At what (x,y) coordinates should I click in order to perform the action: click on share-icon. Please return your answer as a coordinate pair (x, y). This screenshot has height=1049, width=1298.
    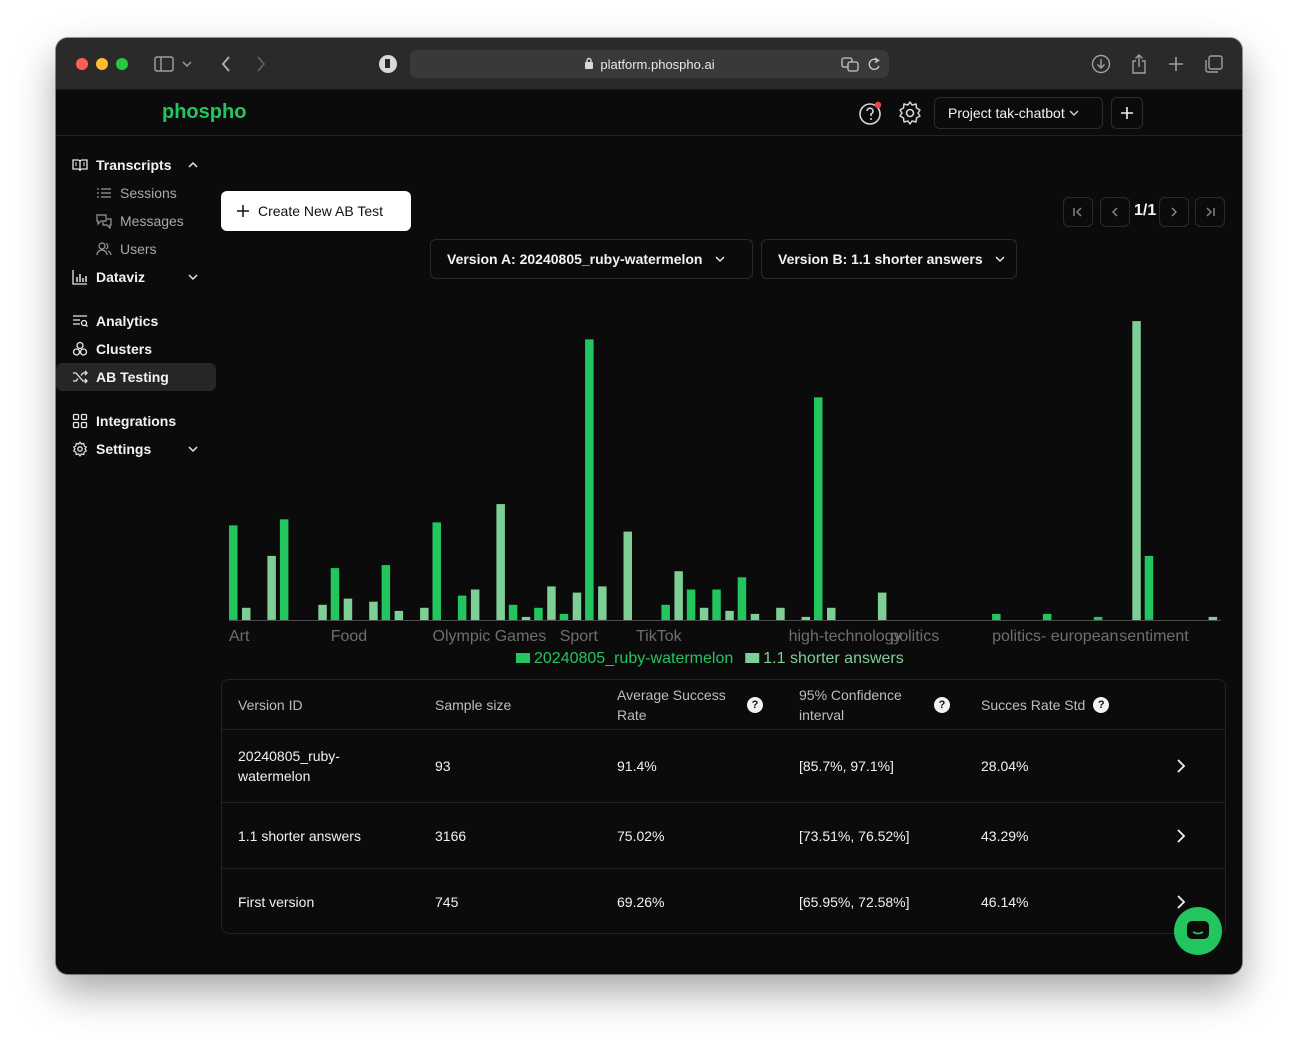
    Looking at the image, I should click on (1139, 64).